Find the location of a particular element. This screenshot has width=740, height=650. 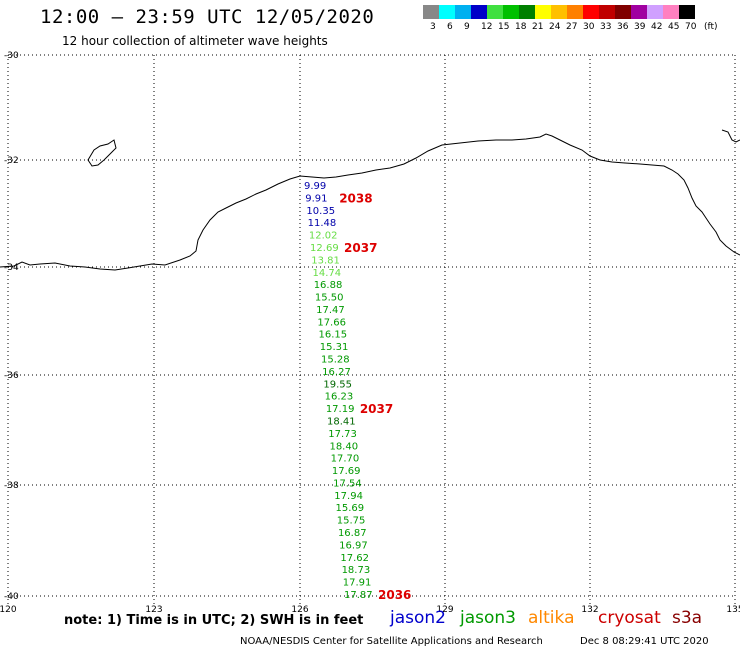

swh-value: 17.47 is located at coordinates (330, 310).